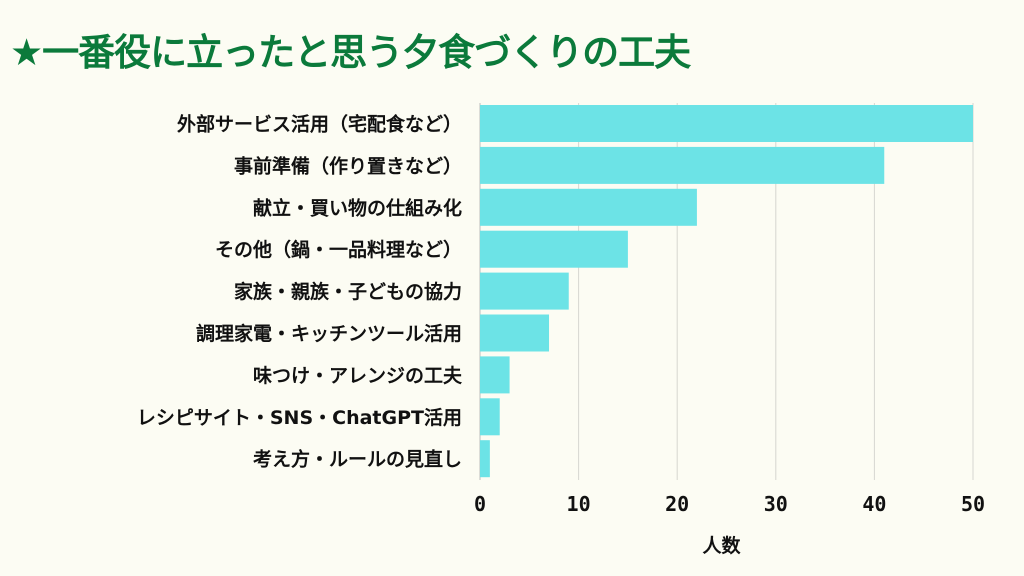 The image size is (1024, 576). Describe the element at coordinates (348, 291) in the screenshot. I see `category-label: 家族・親族・子どもの協力` at that location.